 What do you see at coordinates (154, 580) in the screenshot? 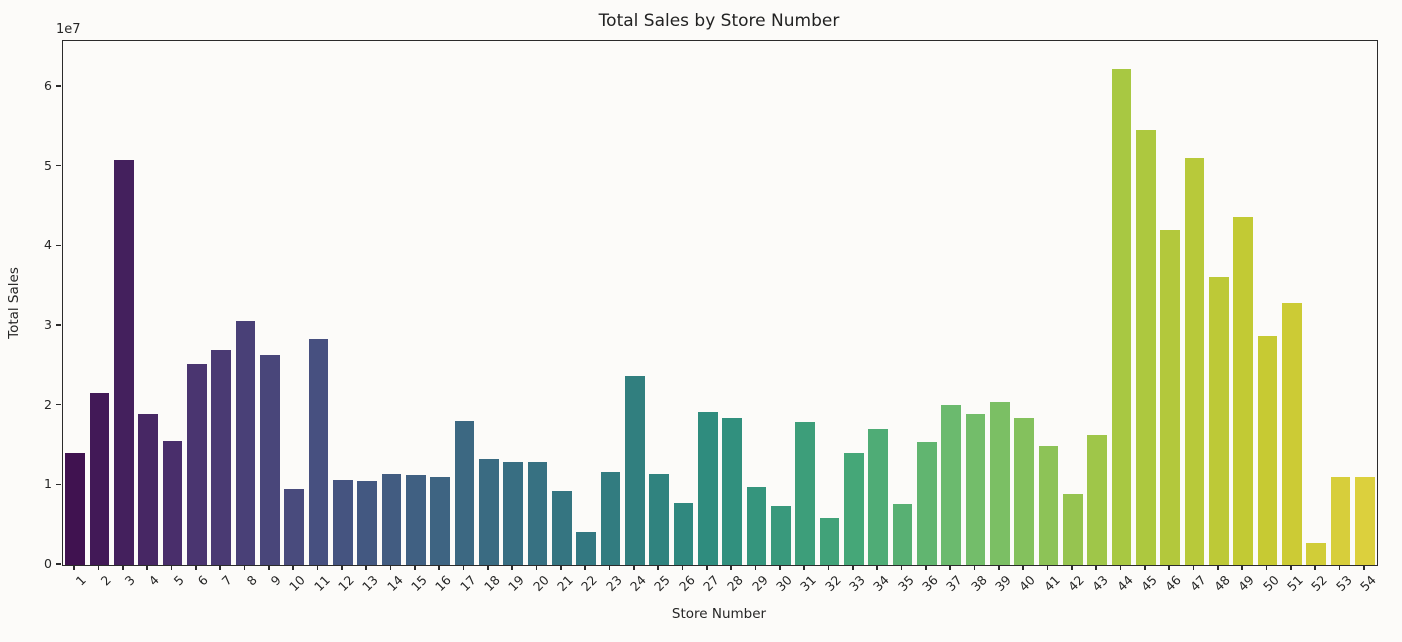
I see `x-tick-label-4: 4` at bounding box center [154, 580].